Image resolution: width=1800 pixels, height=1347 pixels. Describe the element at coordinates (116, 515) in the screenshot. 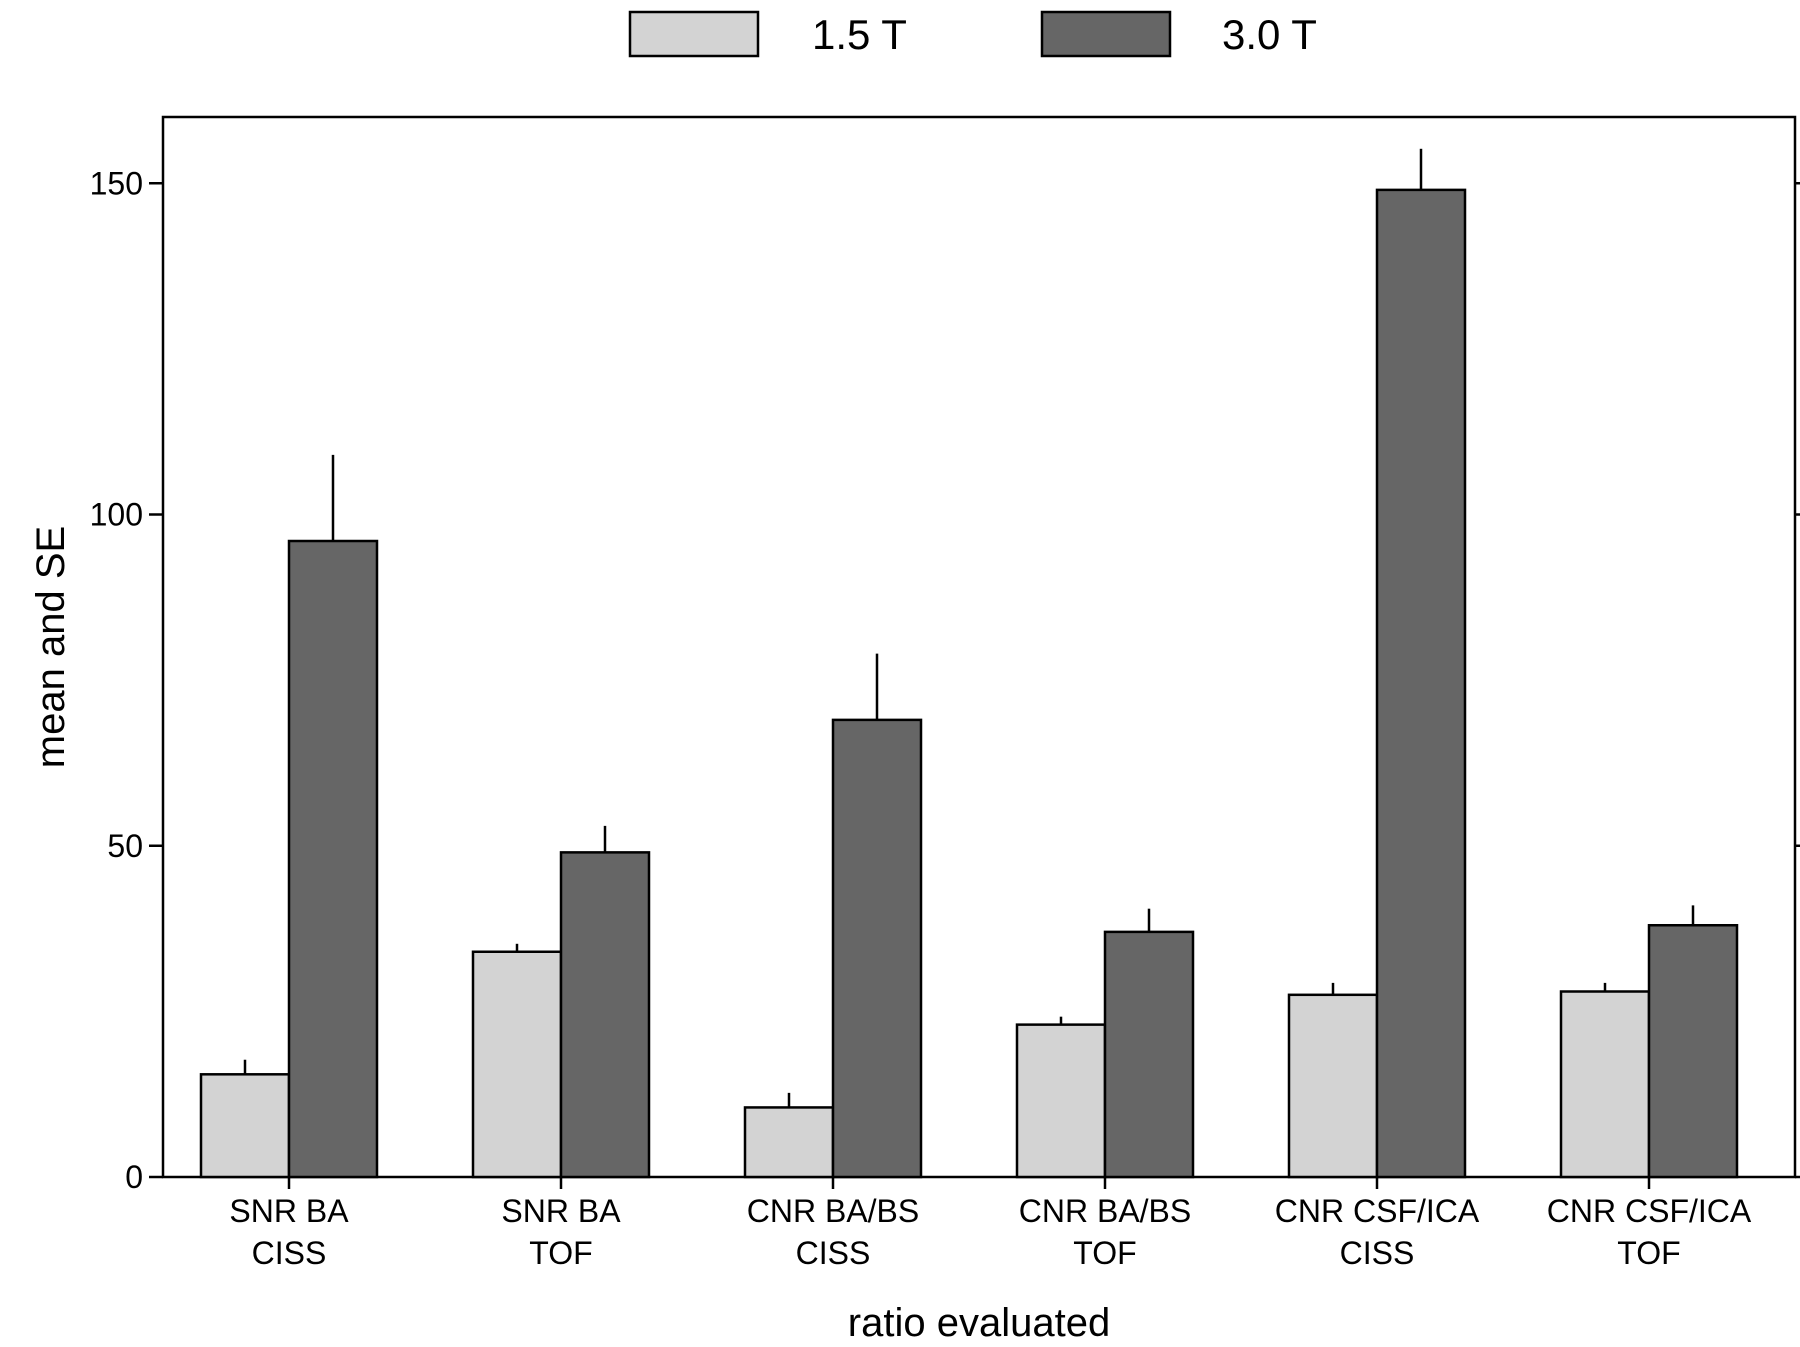

I see `y-tick-label: 100` at that location.